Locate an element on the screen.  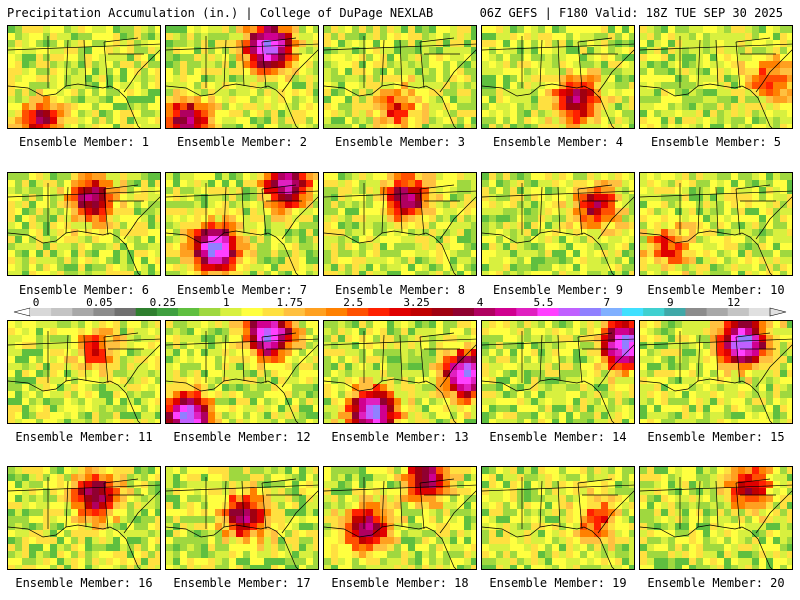
colorbar-tick-label: 1 is located at coordinates (226, 302).